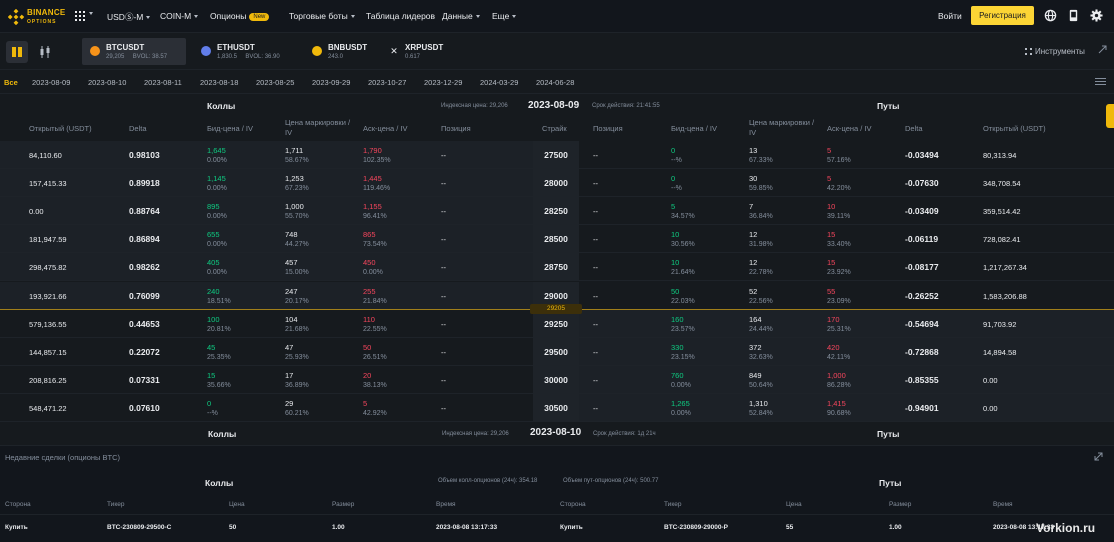 The image size is (1114, 542). Describe the element at coordinates (1050, 15) in the screenshot. I see `globe-icon` at that location.